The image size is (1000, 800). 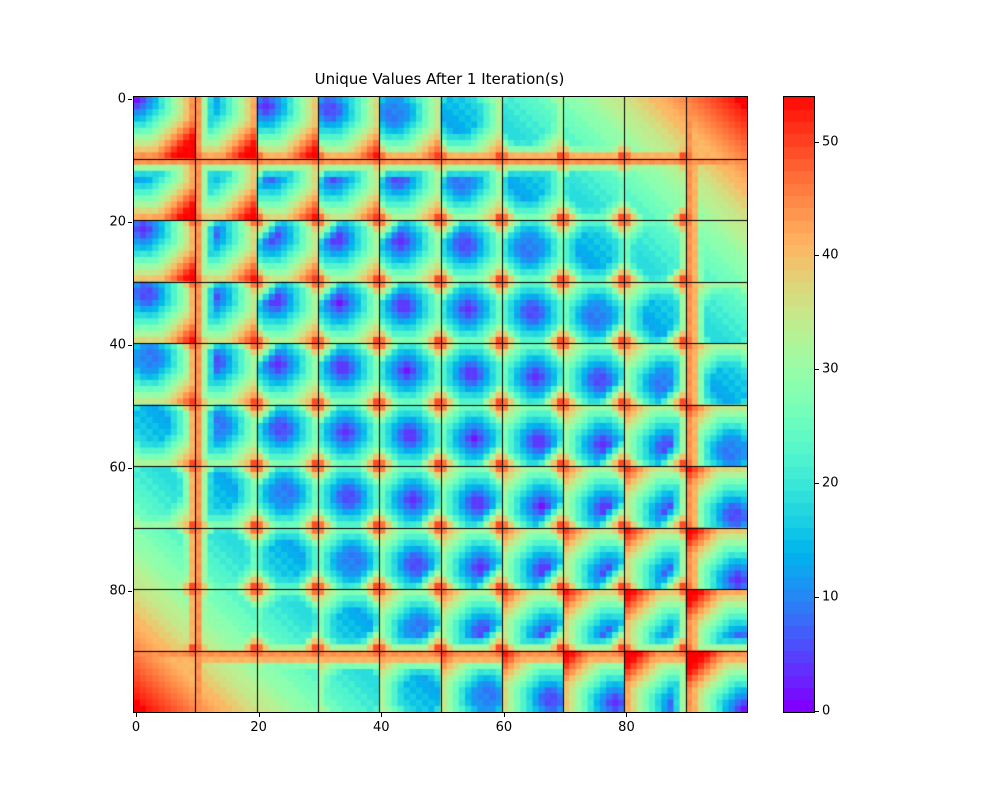 What do you see at coordinates (504, 727) in the screenshot?
I see `x-tick-label: 60` at bounding box center [504, 727].